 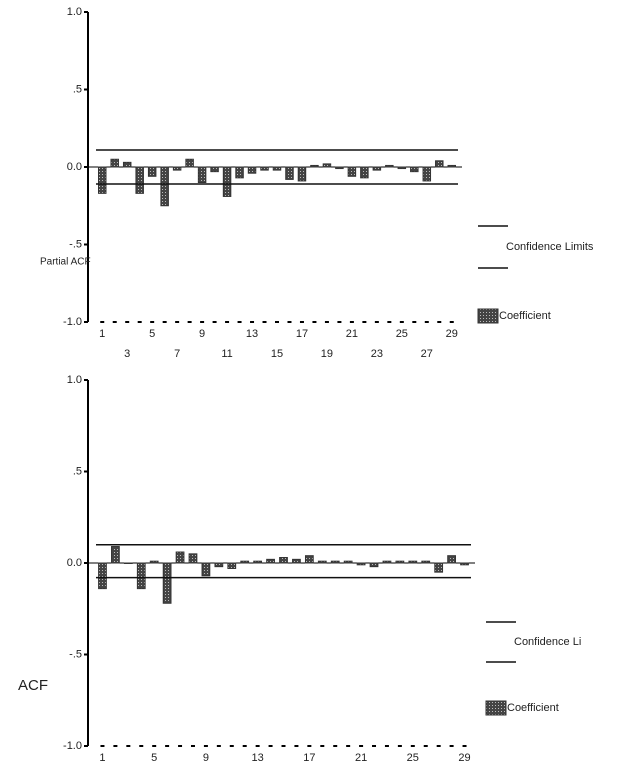 What do you see at coordinates (177, 354) in the screenshot?
I see `x-tick-label: 7` at bounding box center [177, 354].